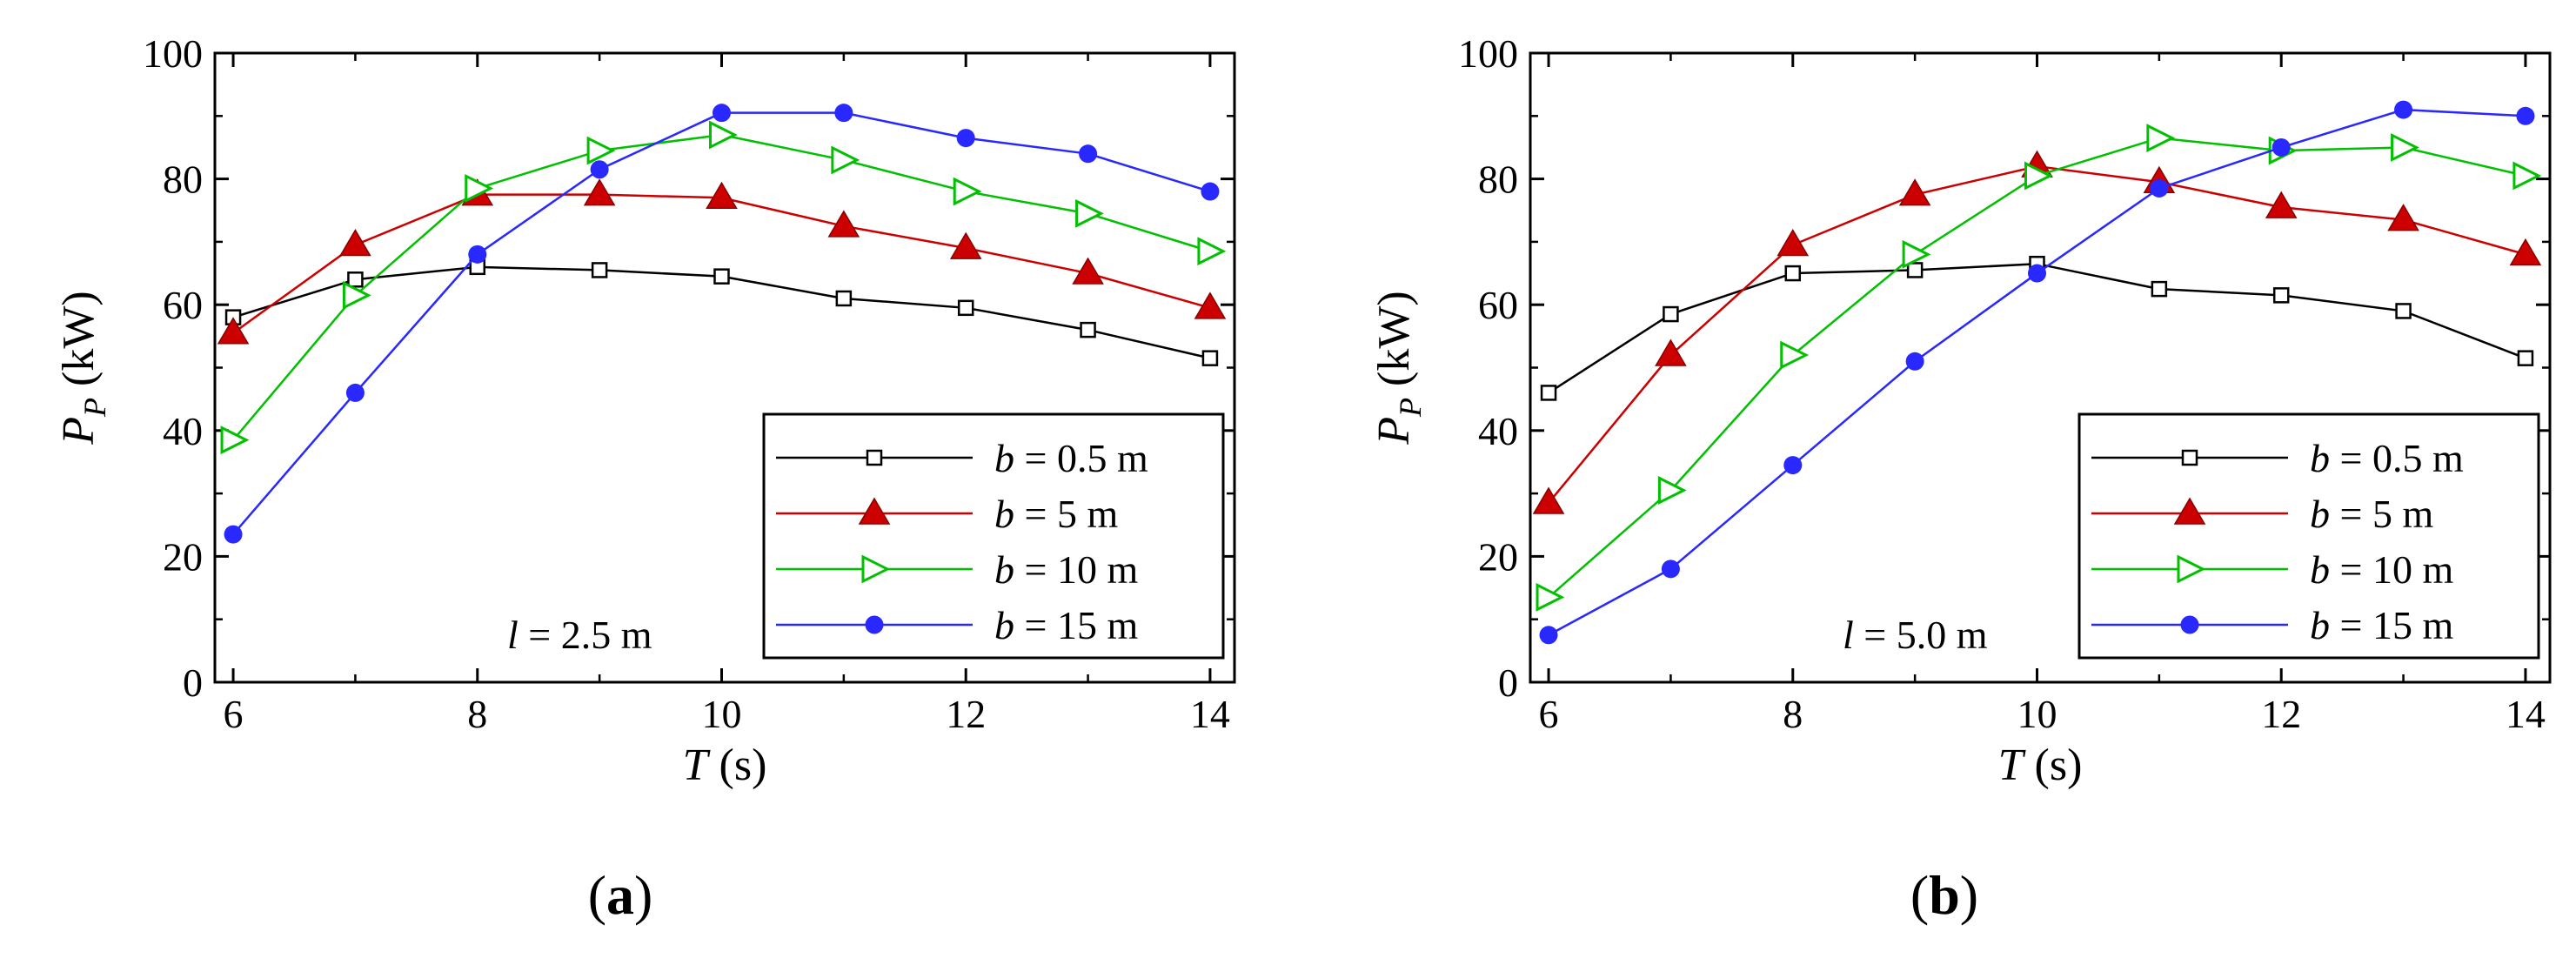 The width and height of the screenshot is (2576, 965). I want to click on y-tick-label: 80, so click(183, 180).